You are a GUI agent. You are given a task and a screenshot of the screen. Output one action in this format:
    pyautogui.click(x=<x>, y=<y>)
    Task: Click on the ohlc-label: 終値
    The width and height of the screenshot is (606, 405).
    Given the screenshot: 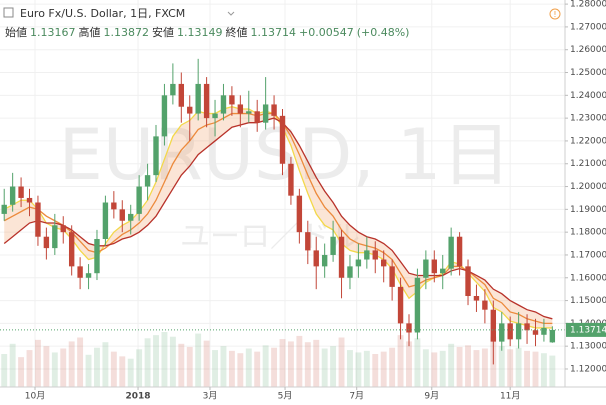 What is the action you would take?
    pyautogui.click(x=237, y=32)
    